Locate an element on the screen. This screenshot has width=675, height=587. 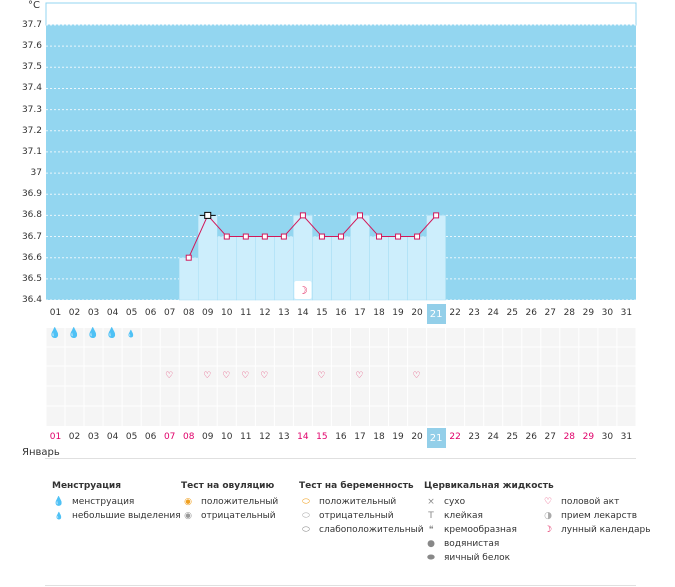
day-cell-top: 29 is located at coordinates (588, 313).